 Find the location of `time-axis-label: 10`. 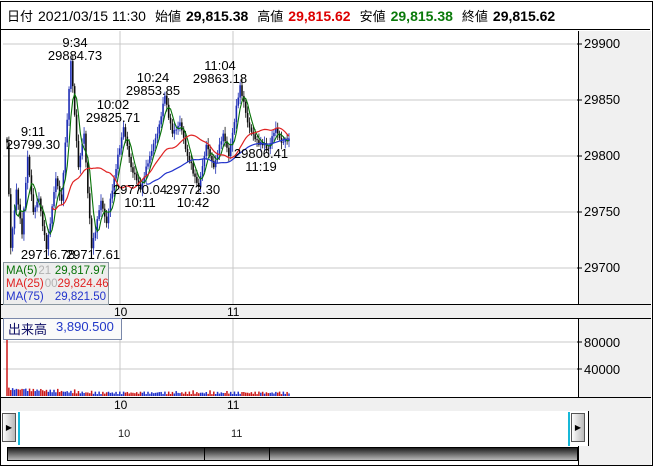

time-axis-label: 10 is located at coordinates (121, 405).